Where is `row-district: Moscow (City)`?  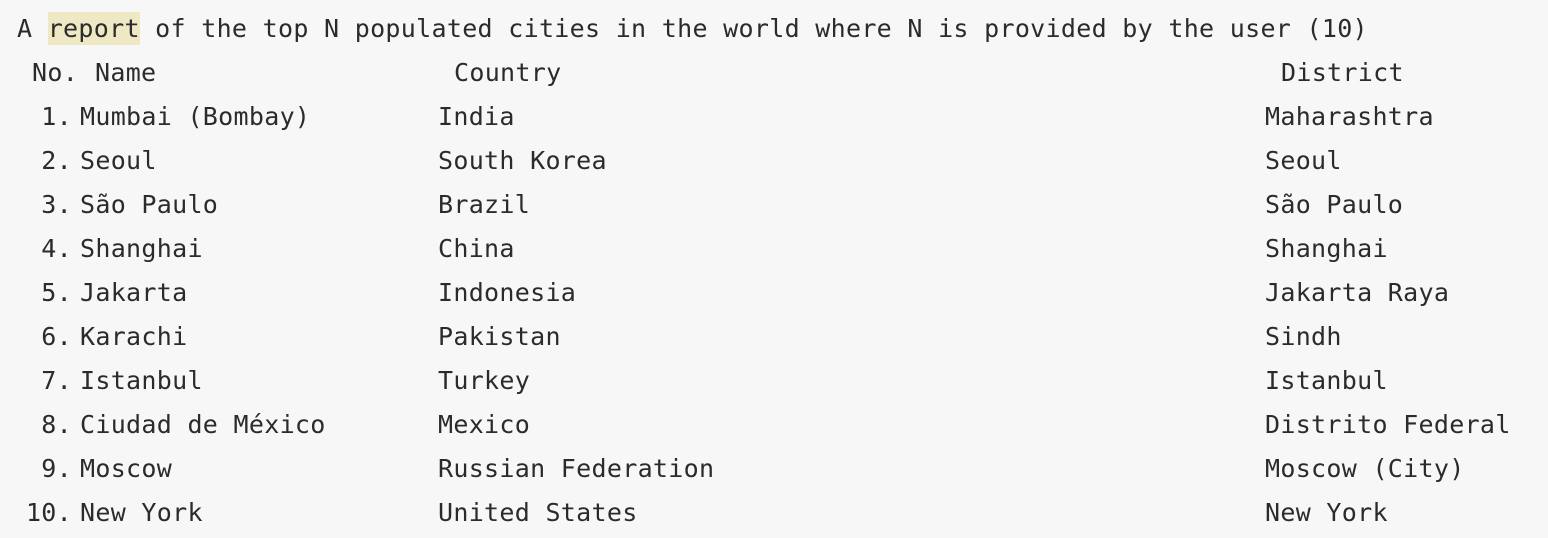
row-district: Moscow (City) is located at coordinates (1365, 468).